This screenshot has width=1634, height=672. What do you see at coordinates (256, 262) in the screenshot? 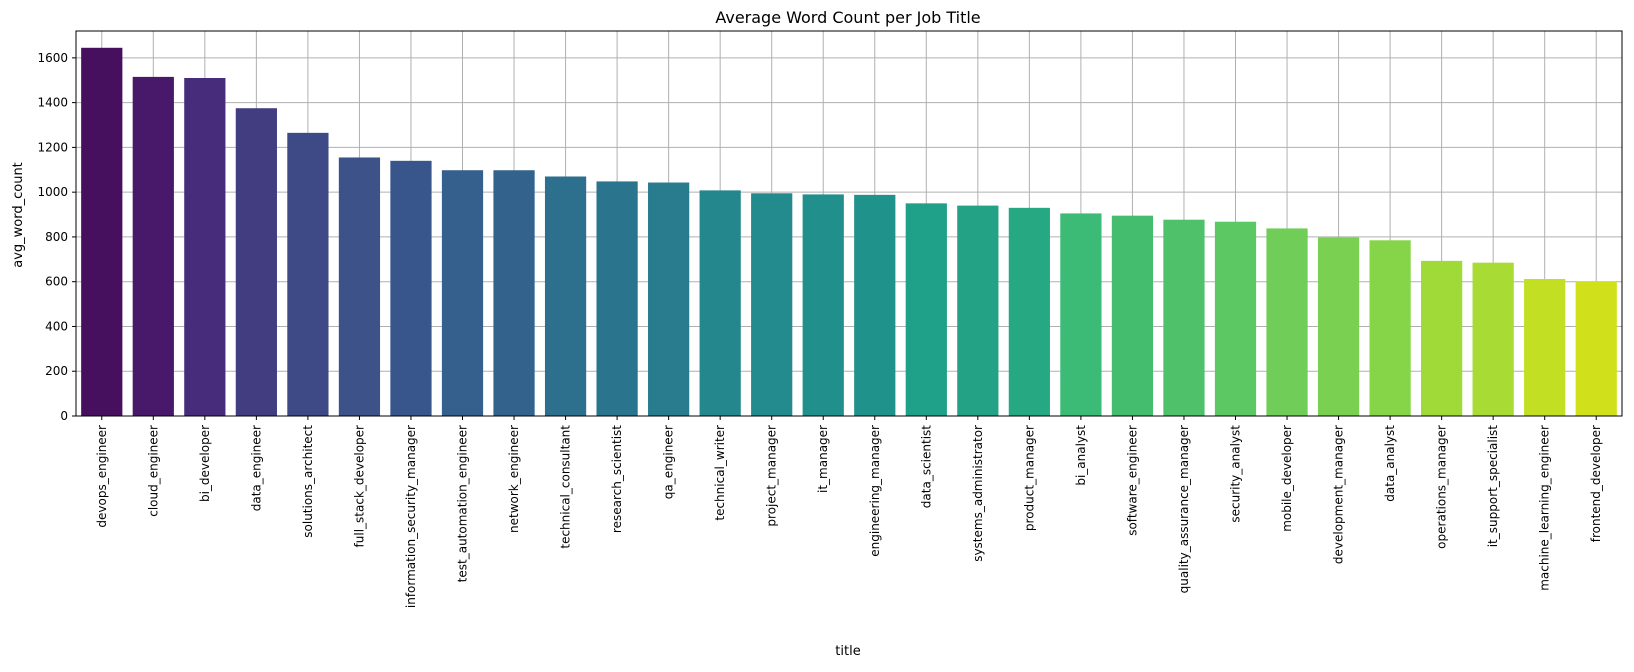
I see `bar-data-engineer` at bounding box center [256, 262].